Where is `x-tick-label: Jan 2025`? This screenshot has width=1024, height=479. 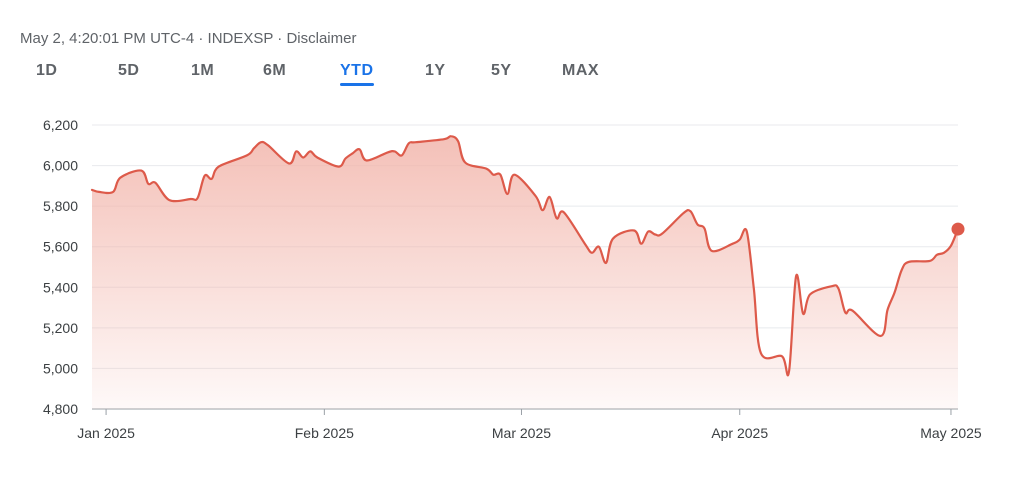 x-tick-label: Jan 2025 is located at coordinates (106, 433).